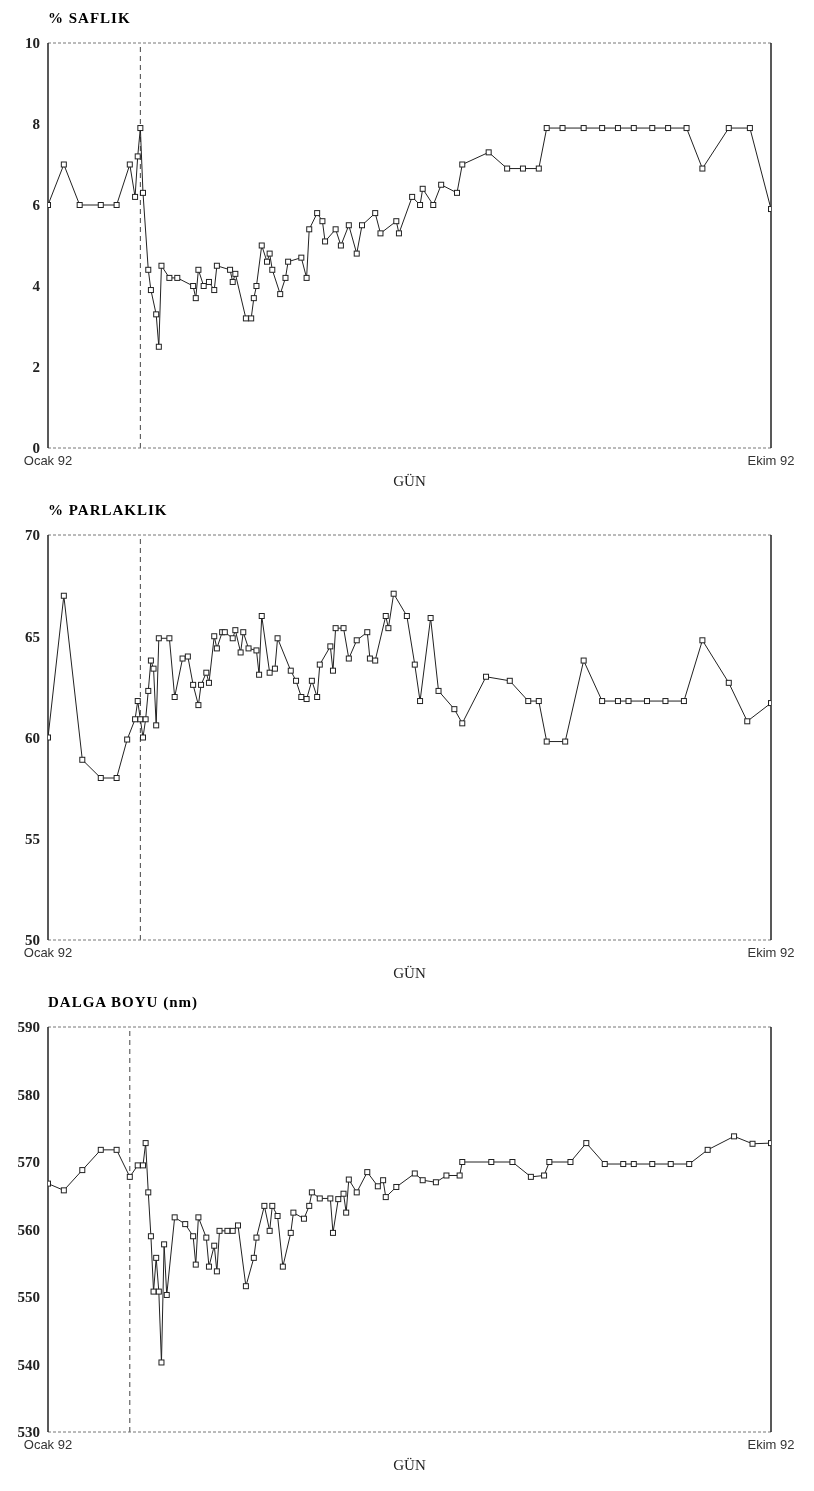 This screenshot has height=1491, width=814. What do you see at coordinates (32, 839) in the screenshot?
I see `y-tick-label: 55` at bounding box center [32, 839].